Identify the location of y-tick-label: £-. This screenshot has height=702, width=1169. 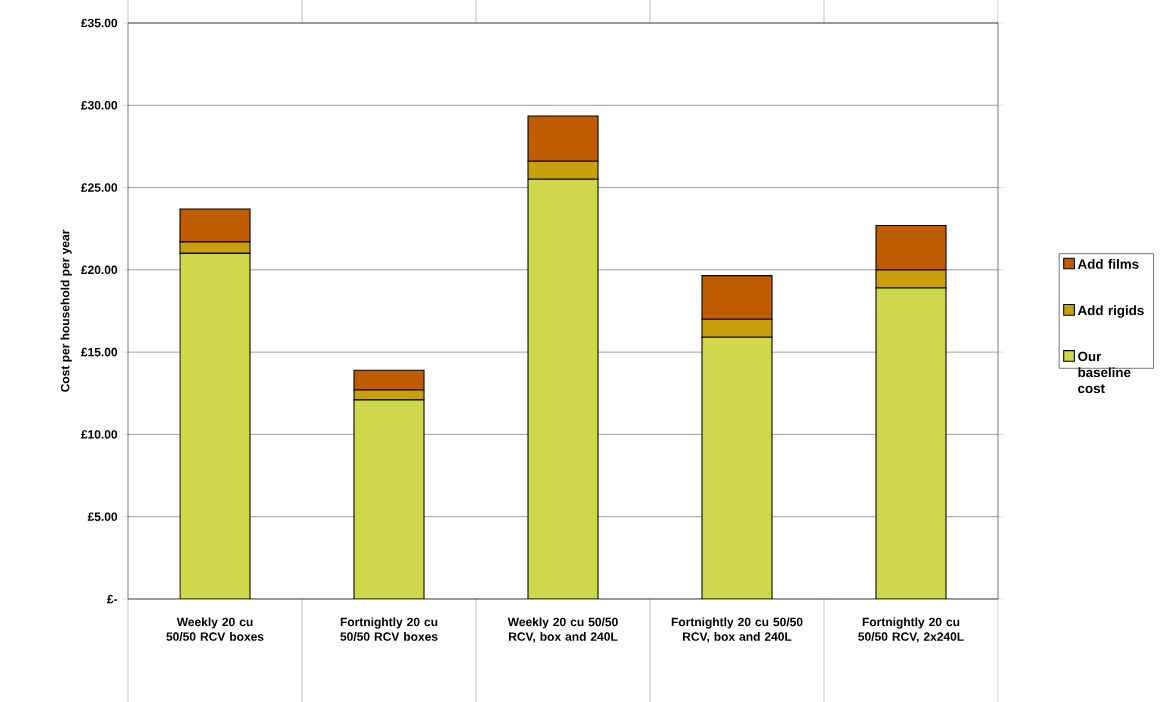
(112, 599).